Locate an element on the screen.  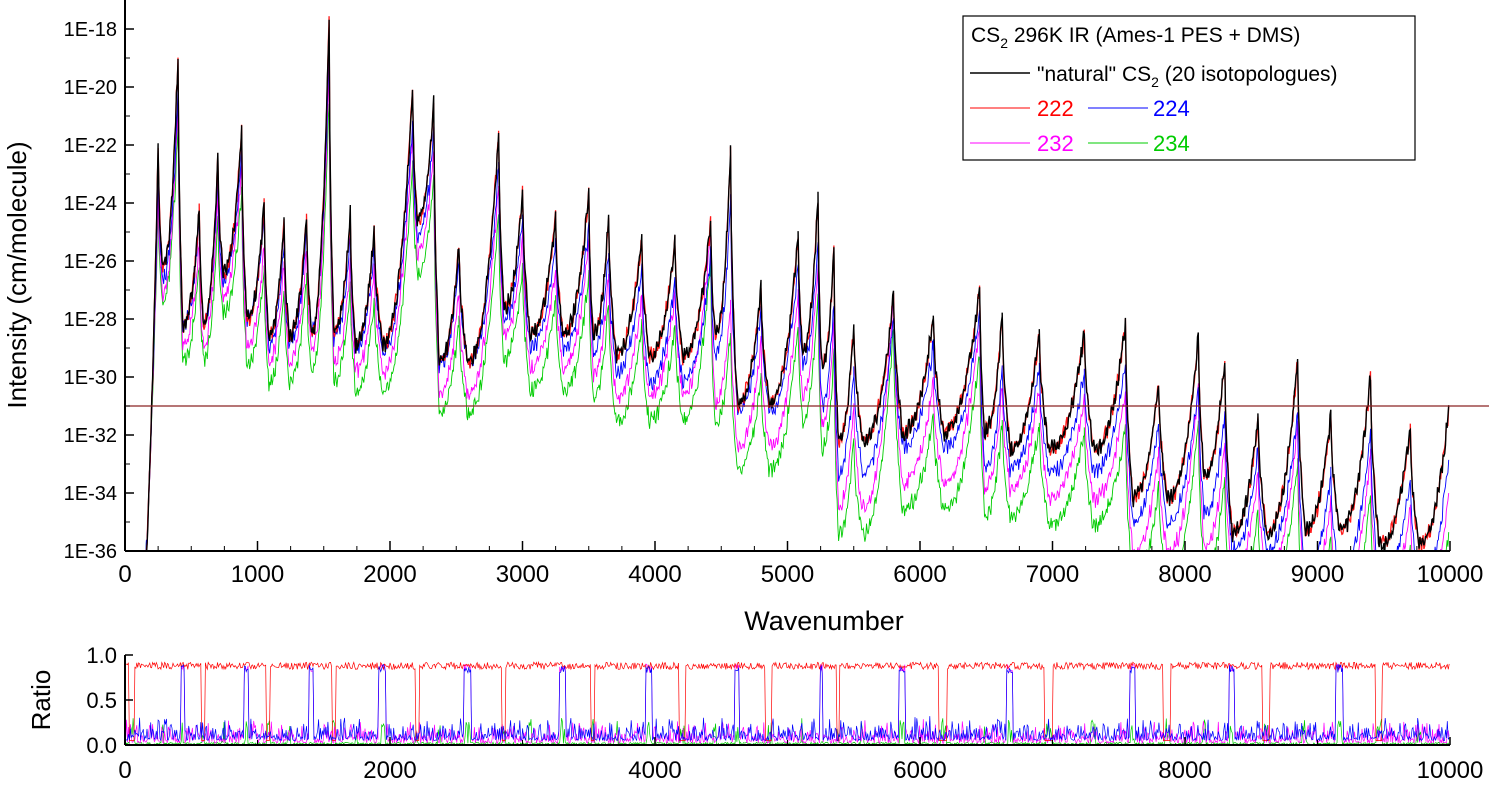
y-tick-label: 1E-24 is located at coordinates (90, 204).